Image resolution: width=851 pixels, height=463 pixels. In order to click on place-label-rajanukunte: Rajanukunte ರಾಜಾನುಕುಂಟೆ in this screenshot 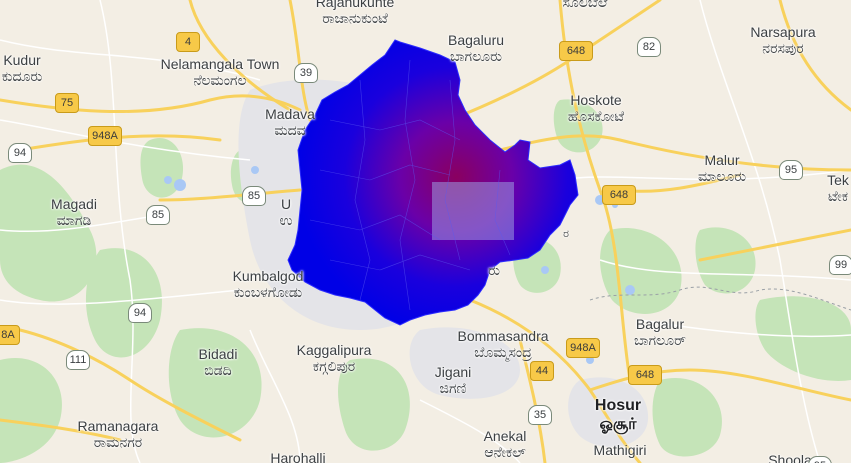, I will do `click(355, 13)`.